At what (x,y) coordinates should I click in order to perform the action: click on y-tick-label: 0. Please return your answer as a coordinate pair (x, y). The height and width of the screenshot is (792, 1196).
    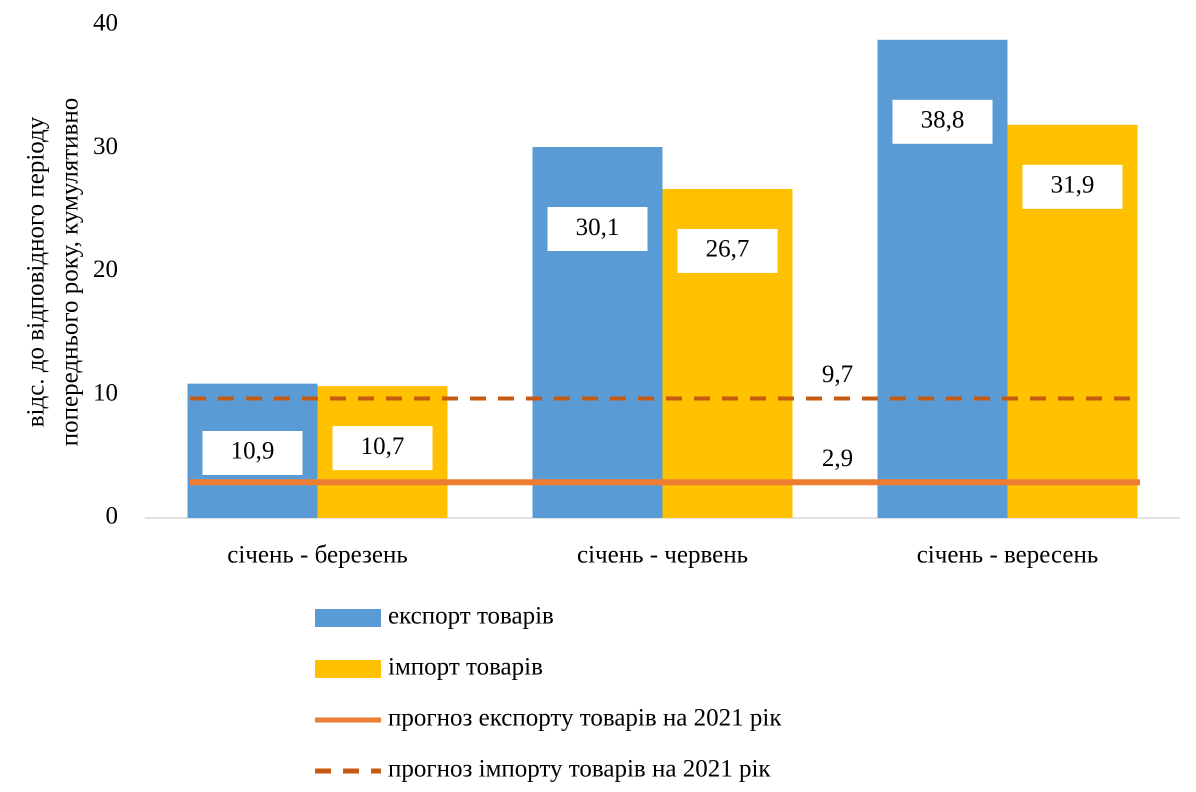
    Looking at the image, I should click on (112, 516).